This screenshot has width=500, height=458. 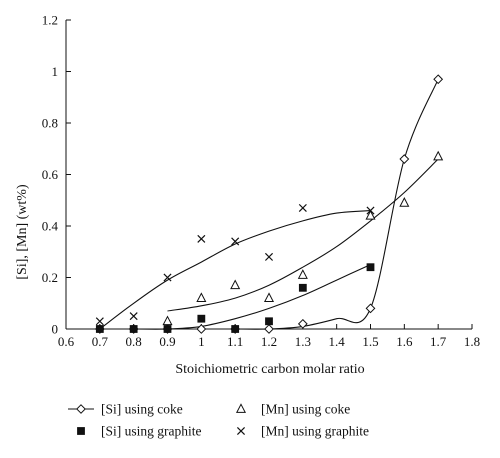 What do you see at coordinates (151, 431) in the screenshot?
I see `legend-label: [Si] using graphite` at bounding box center [151, 431].